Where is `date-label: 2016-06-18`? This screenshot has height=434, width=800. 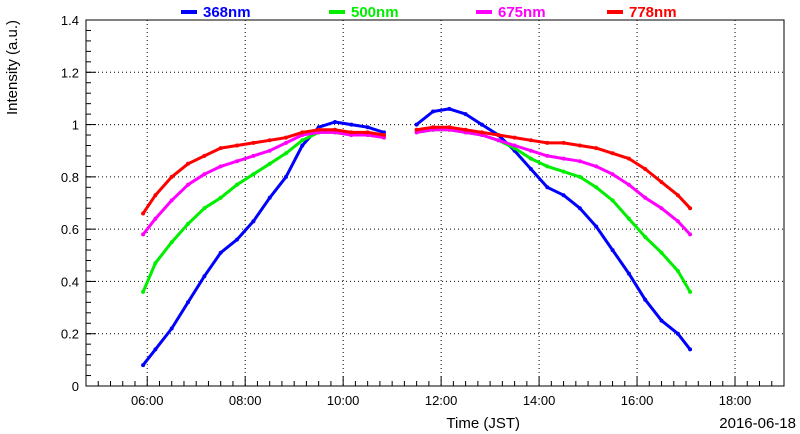
date-label: 2016-06-18 is located at coordinates (757, 423).